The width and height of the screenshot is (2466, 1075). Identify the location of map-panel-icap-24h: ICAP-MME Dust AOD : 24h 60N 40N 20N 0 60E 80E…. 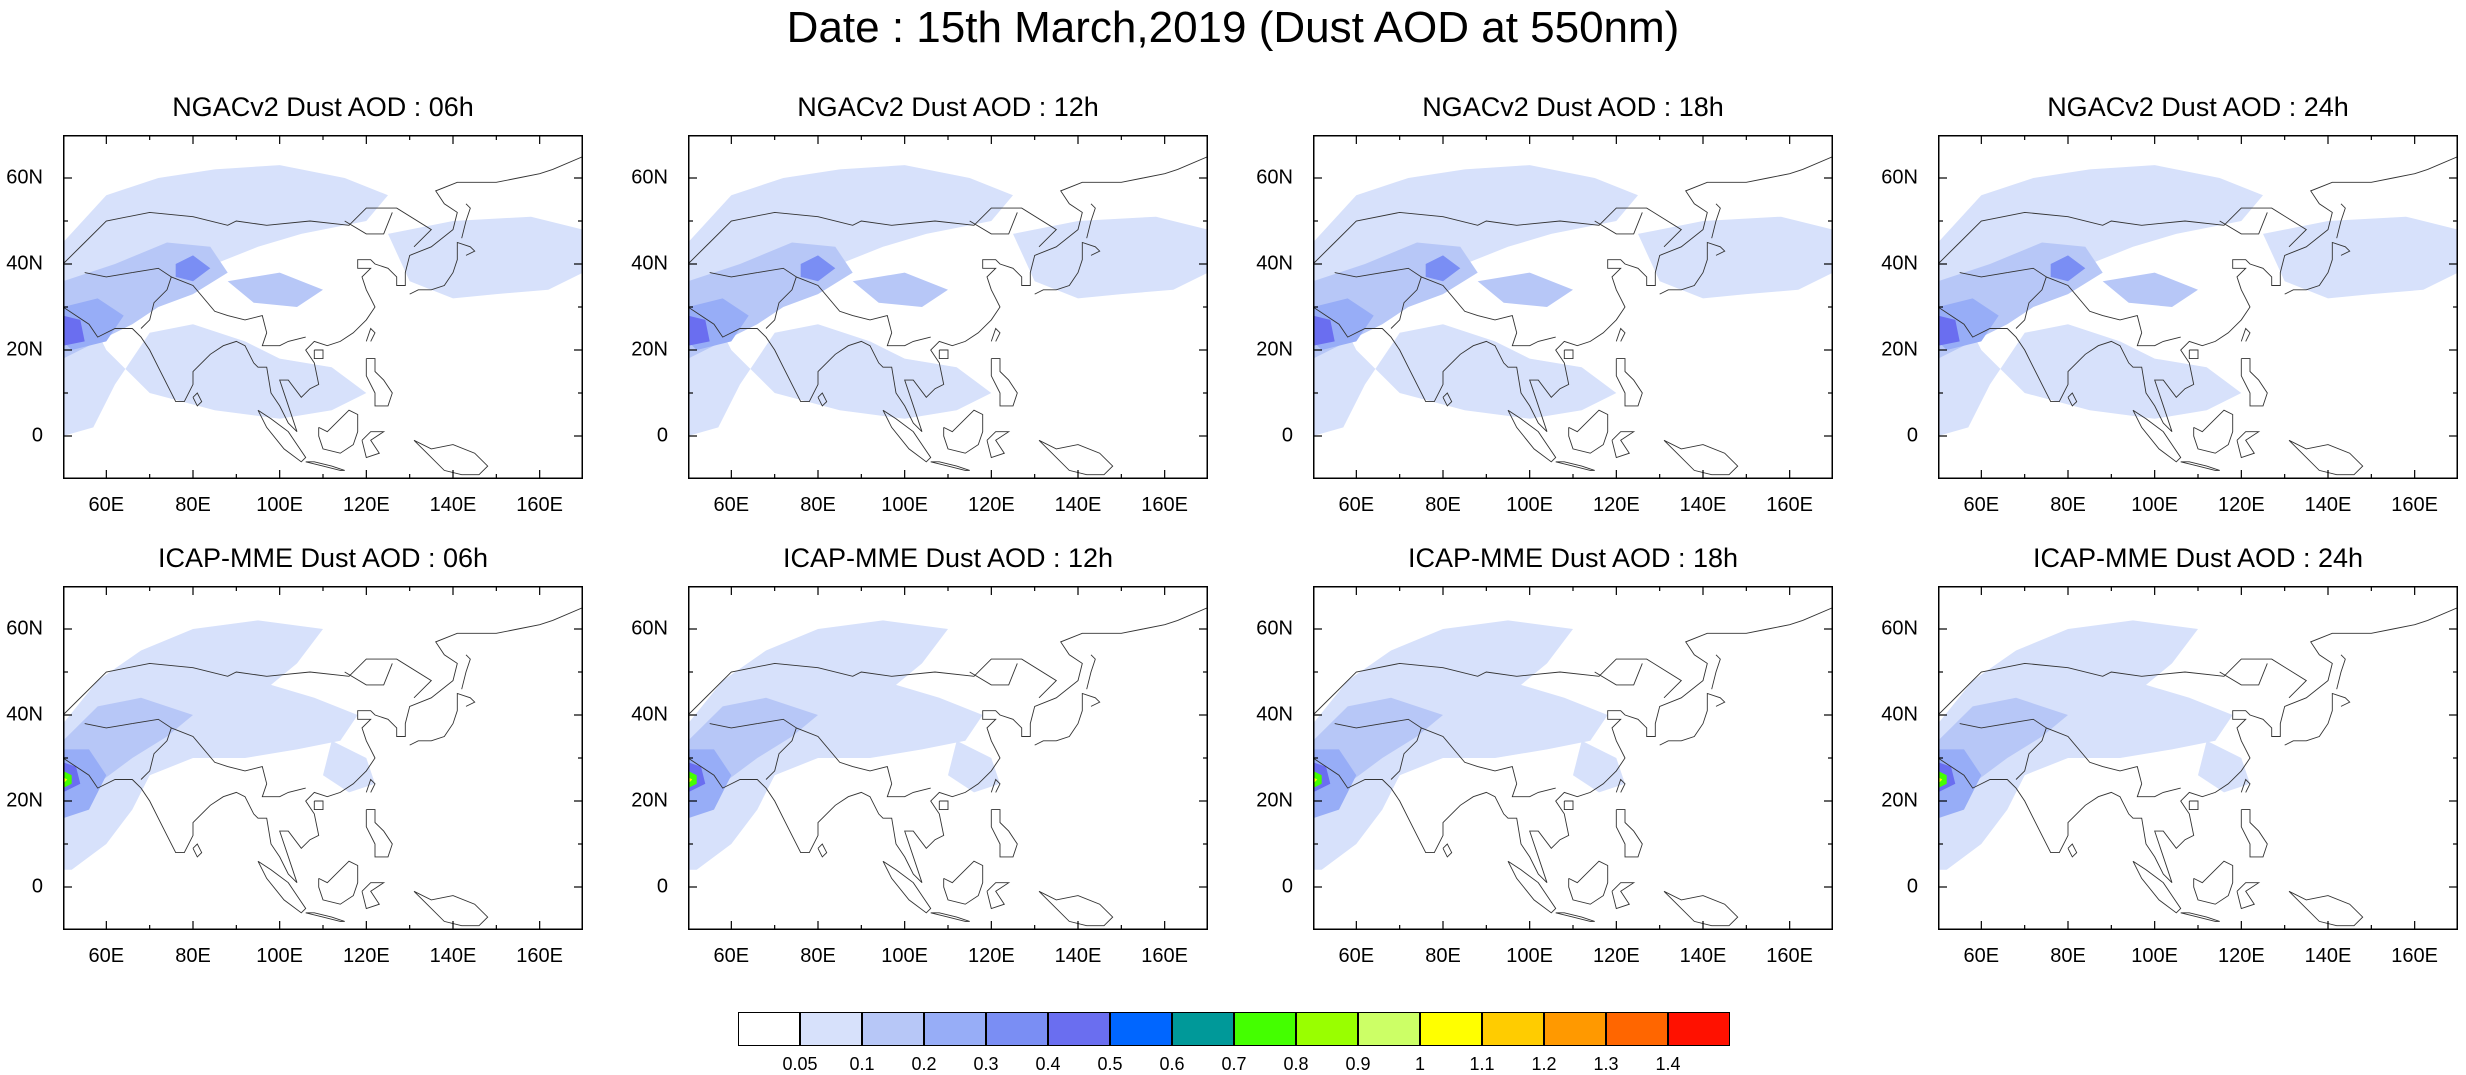
(2169, 755).